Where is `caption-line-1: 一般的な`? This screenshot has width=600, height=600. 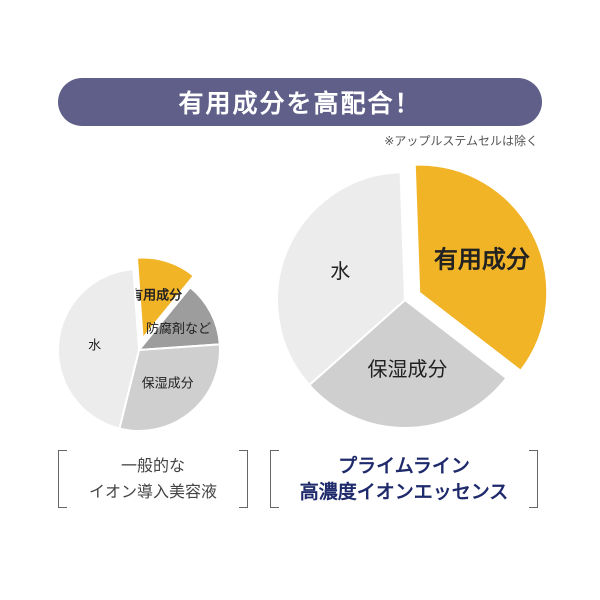
caption-line-1: 一般的な is located at coordinates (152, 465).